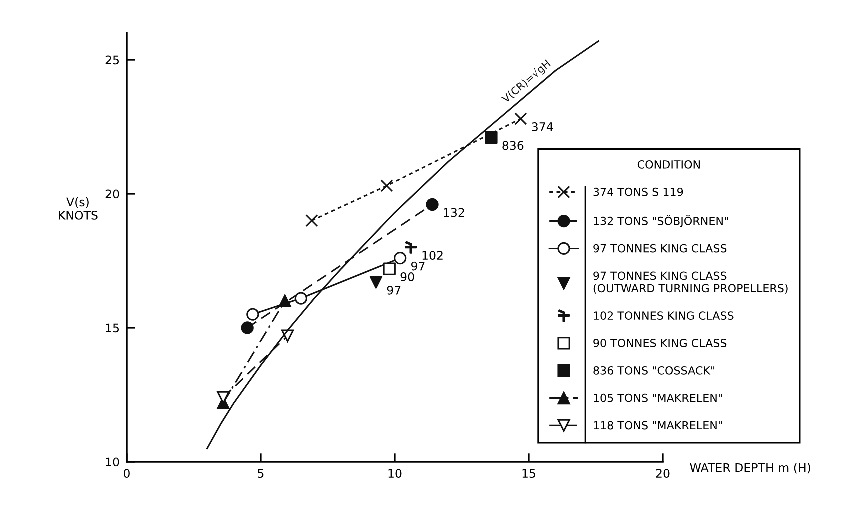 Image resolution: width=842 pixels, height=508 pixels. Describe the element at coordinates (113, 194) in the screenshot. I see `y-tick-label: 20` at that location.